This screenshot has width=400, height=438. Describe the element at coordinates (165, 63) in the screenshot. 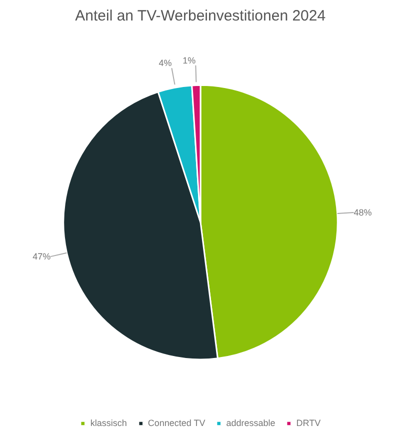

I see `data-label: 4%` at that location.